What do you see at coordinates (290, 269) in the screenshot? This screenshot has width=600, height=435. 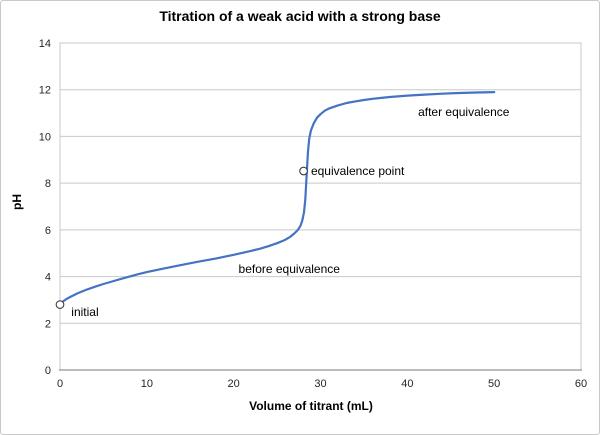 I see `annotation-before-equivalence: before equivalence` at bounding box center [290, 269].